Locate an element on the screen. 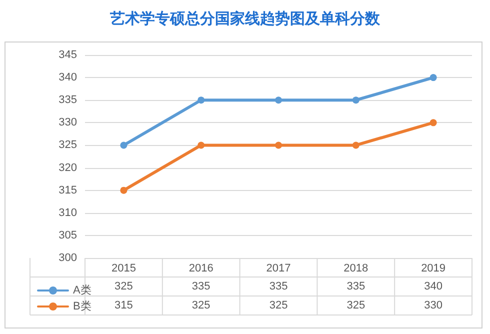  x-tick-label: 2016 is located at coordinates (201, 268).